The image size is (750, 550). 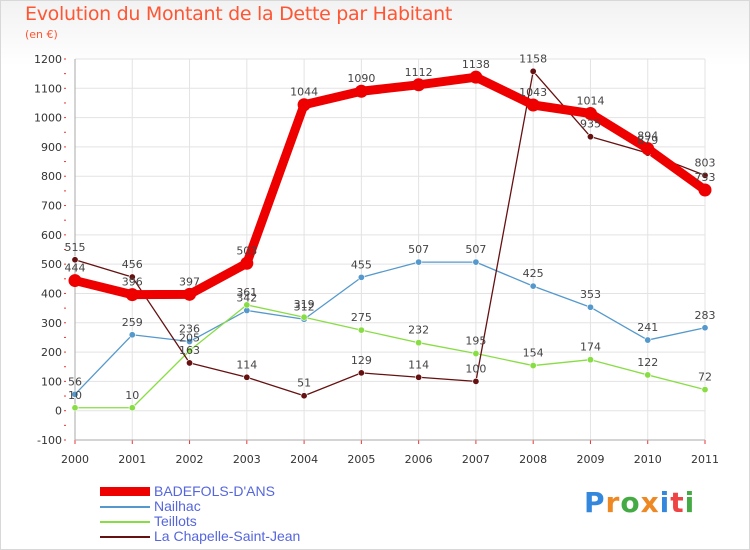 What do you see at coordinates (304, 92) in the screenshot?
I see `data-label: 1044` at bounding box center [304, 92].